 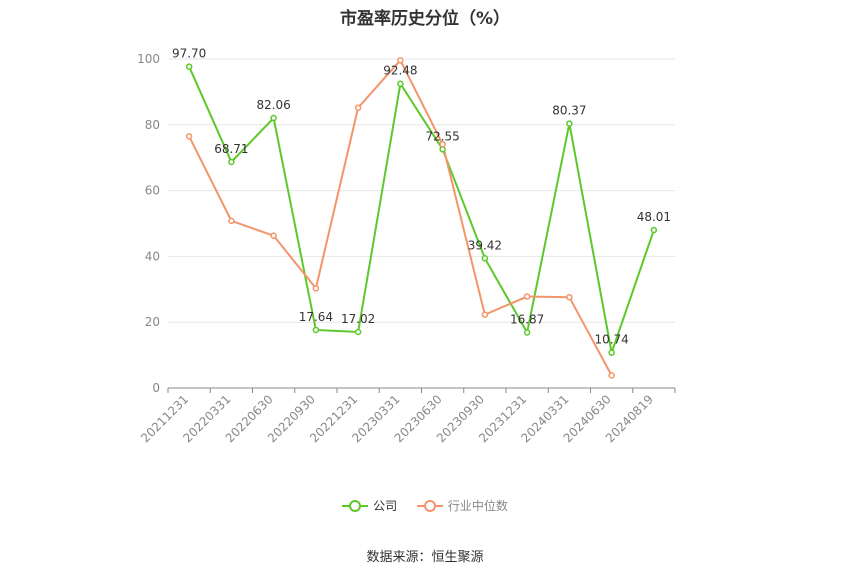 What do you see at coordinates (148, 59) in the screenshot?
I see `y-tick-label: 100` at bounding box center [148, 59].